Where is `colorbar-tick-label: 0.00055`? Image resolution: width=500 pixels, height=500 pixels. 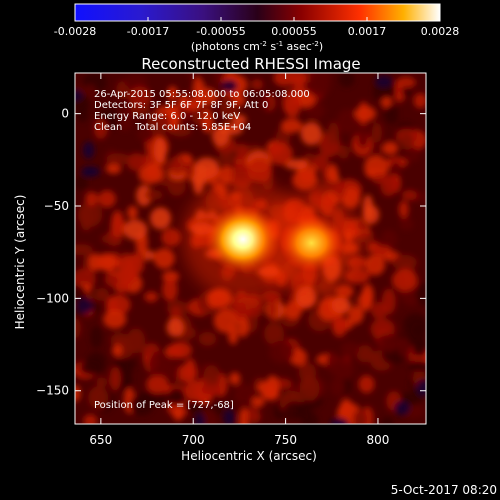 colorbar-tick-label: 0.00055 is located at coordinates (294, 31).